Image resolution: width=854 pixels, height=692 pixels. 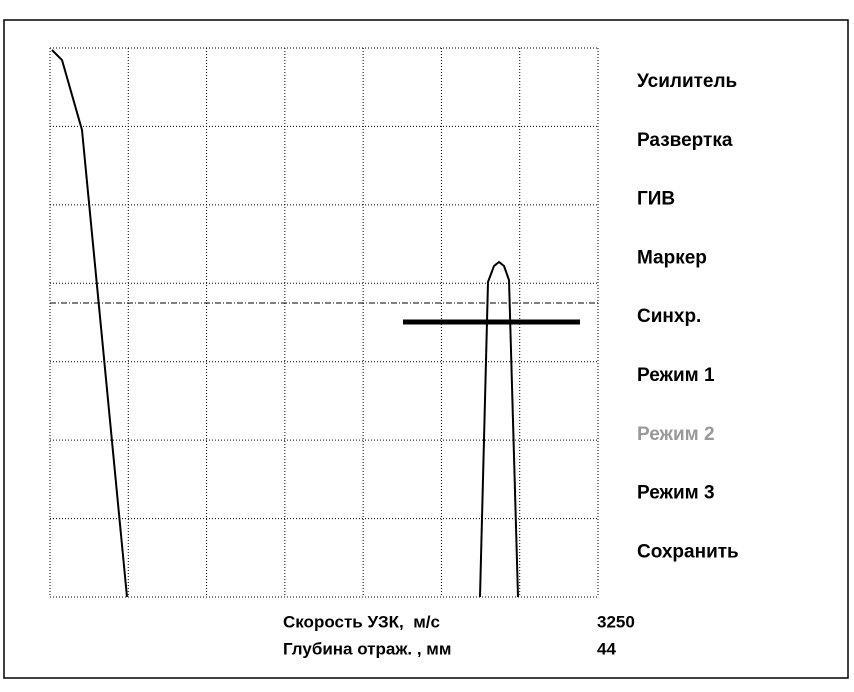 What do you see at coordinates (688, 551) in the screenshot?
I see `menu-item: Сохранить` at bounding box center [688, 551].